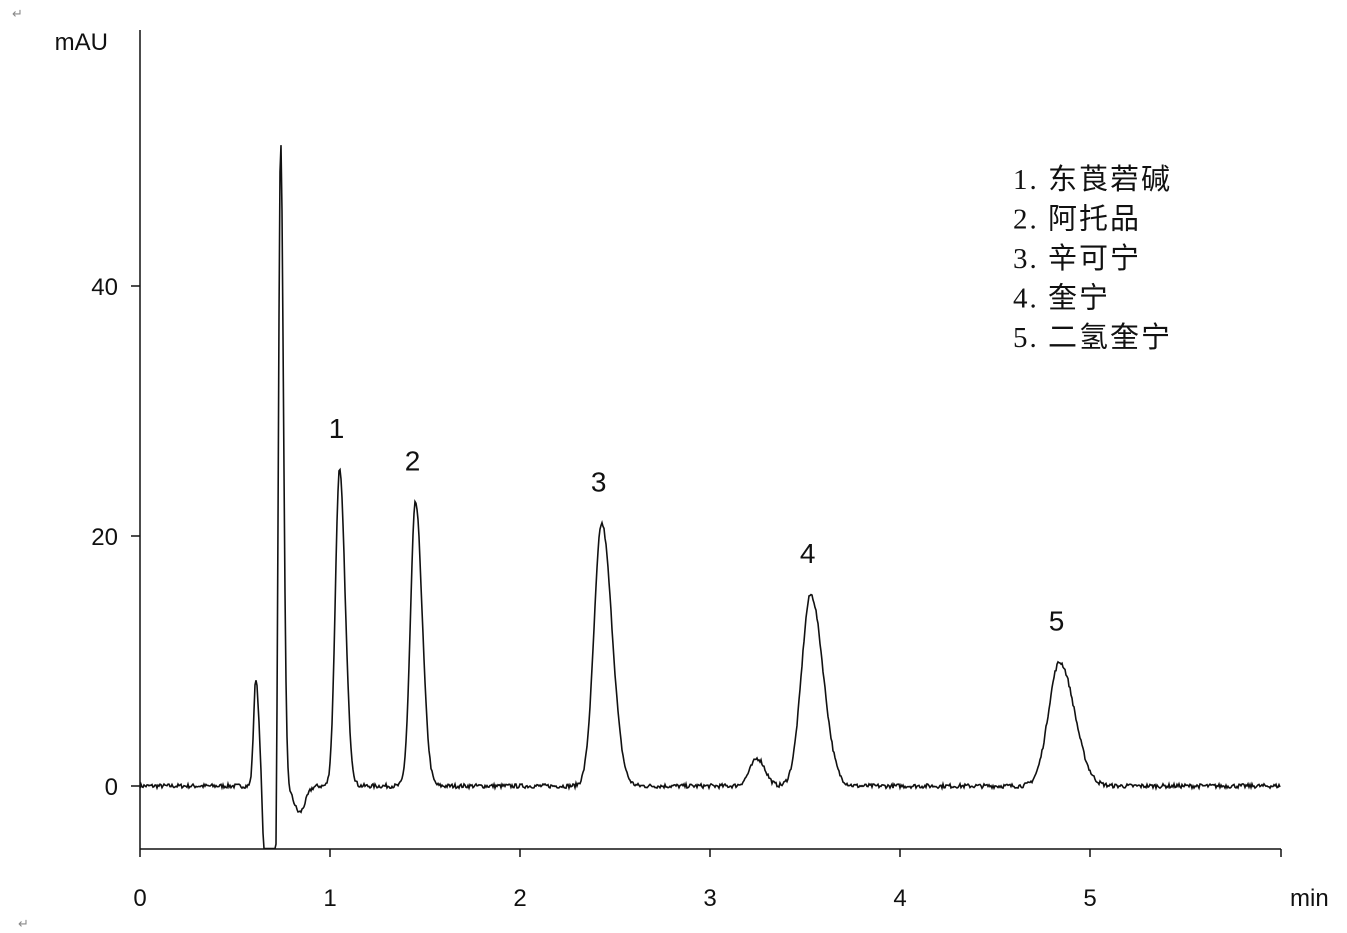  What do you see at coordinates (1092, 337) in the screenshot?
I see `legend-entry: 5. 二氢奎宁` at bounding box center [1092, 337].